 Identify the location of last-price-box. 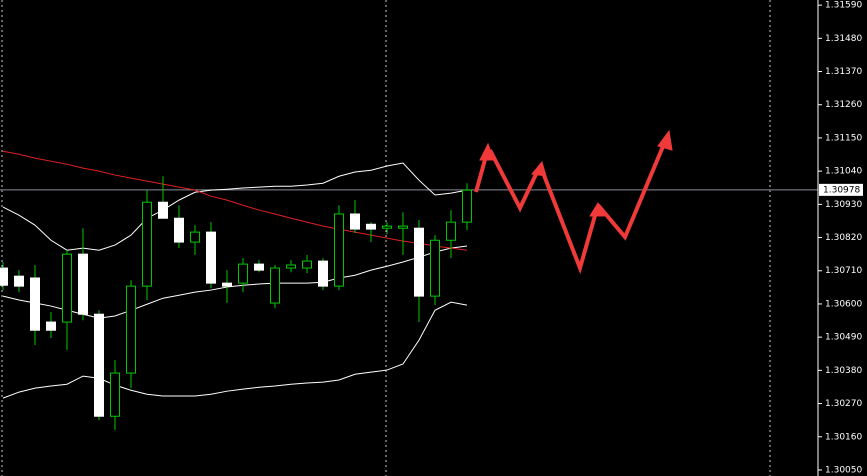
(841, 189).